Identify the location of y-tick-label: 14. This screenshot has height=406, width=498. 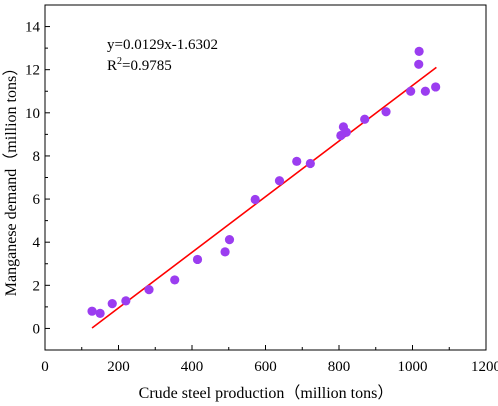
(33, 28).